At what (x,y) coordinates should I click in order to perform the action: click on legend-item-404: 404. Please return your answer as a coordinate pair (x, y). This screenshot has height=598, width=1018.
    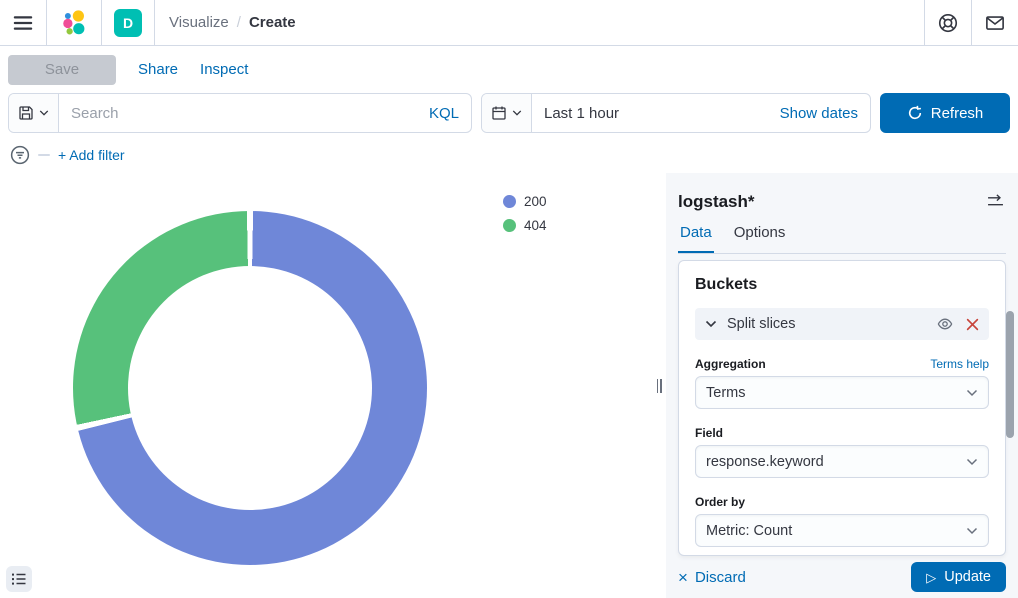
    Looking at the image, I should click on (525, 225).